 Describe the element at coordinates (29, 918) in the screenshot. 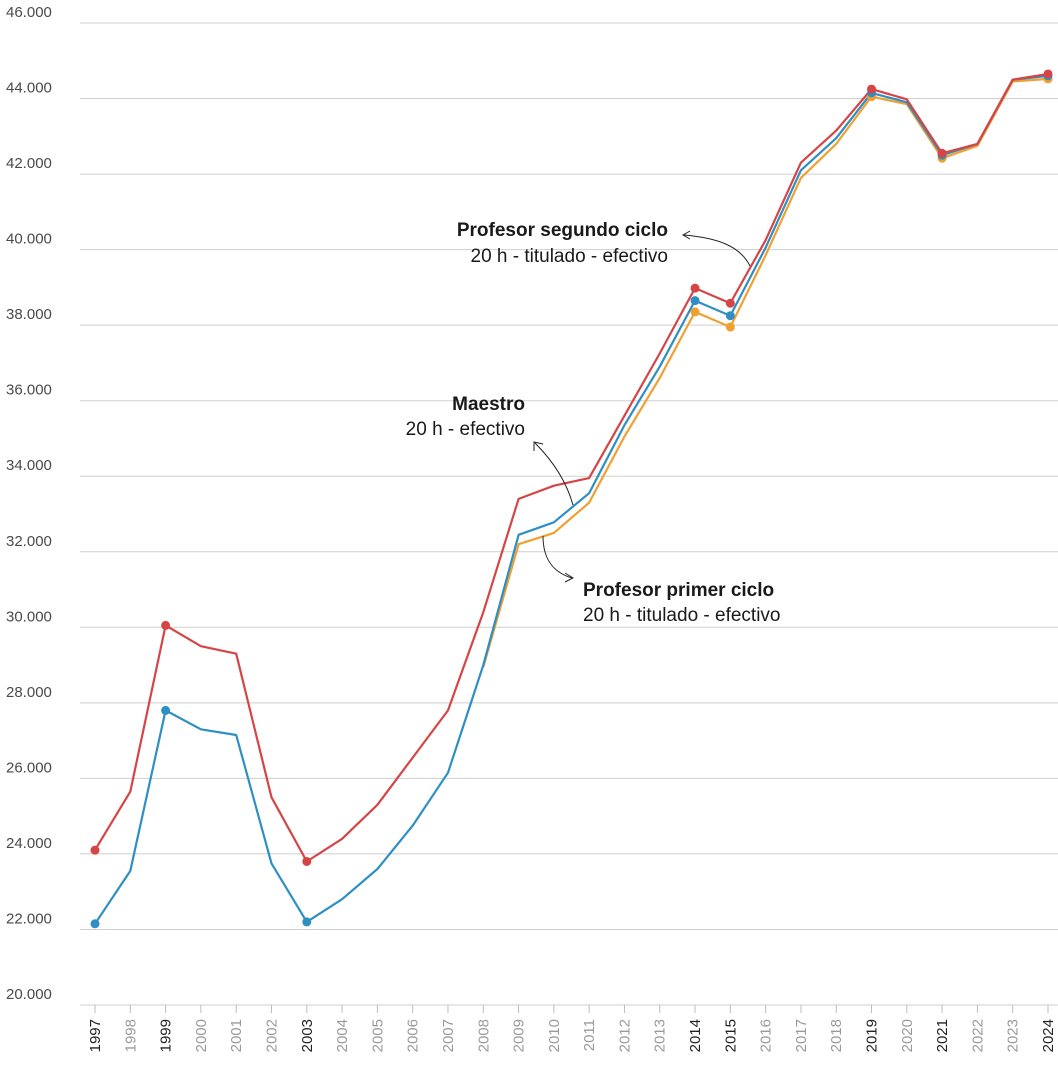

I see `y-tick-label: 22.000` at that location.